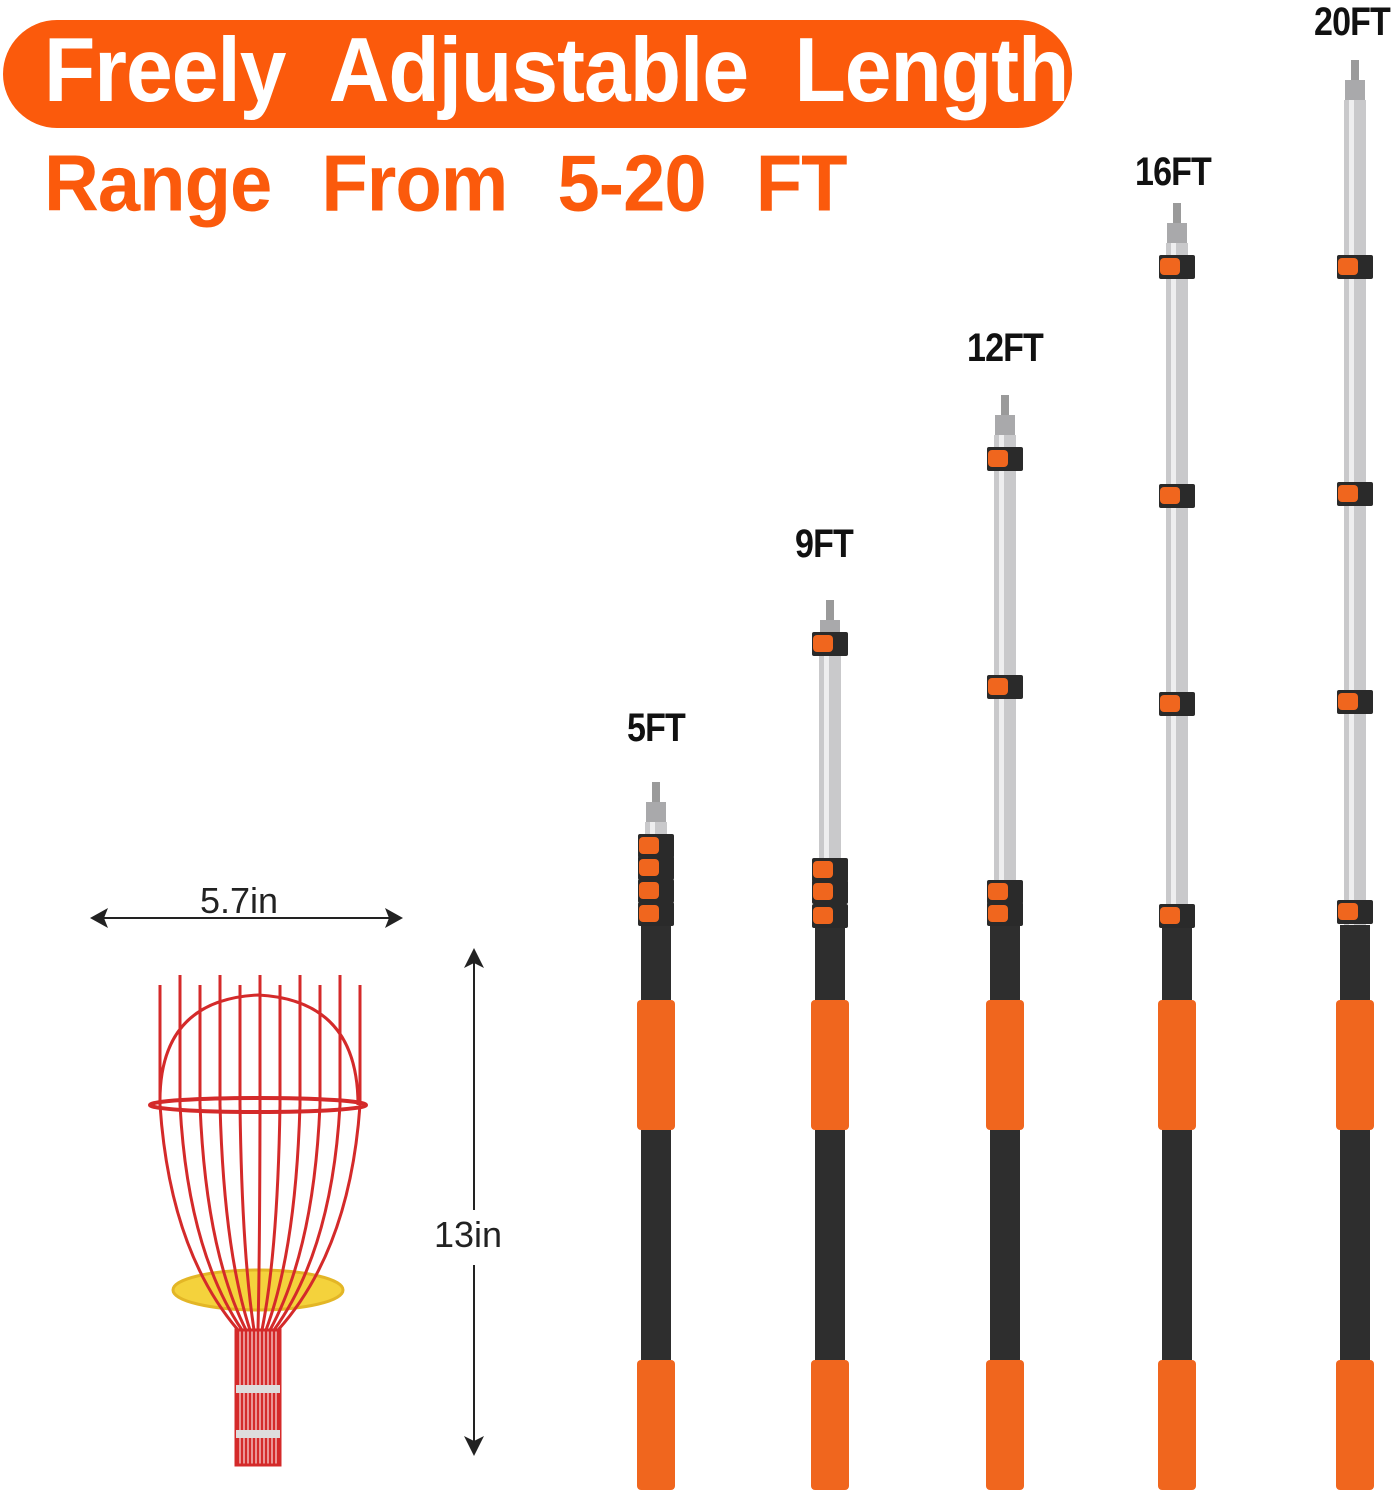  Describe the element at coordinates (830, 1425) in the screenshot. I see `pole-9ft-lower-grip` at that location.